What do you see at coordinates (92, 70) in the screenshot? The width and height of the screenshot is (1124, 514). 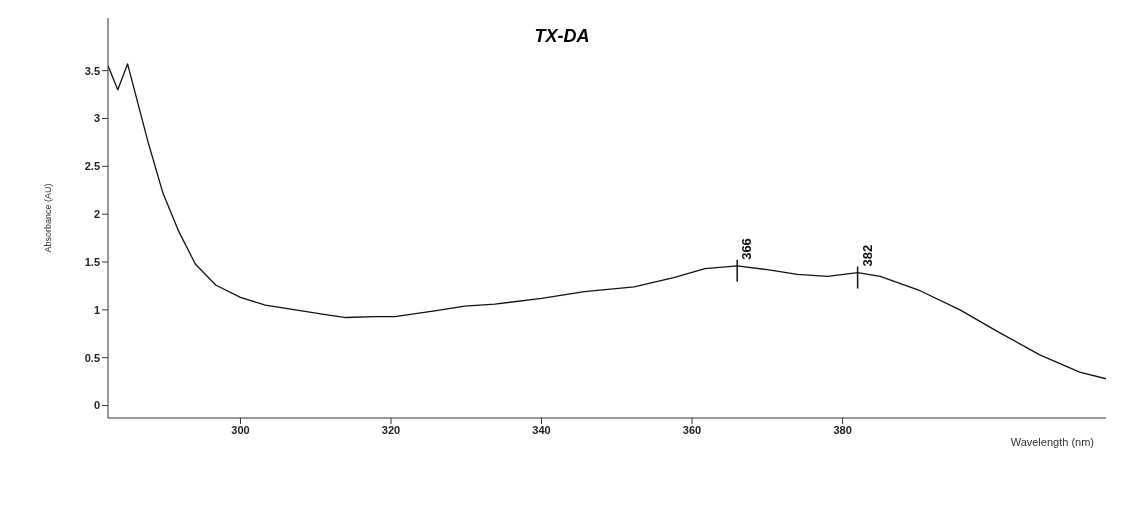 I see `y-tick-label: 3.5` at bounding box center [92, 70].